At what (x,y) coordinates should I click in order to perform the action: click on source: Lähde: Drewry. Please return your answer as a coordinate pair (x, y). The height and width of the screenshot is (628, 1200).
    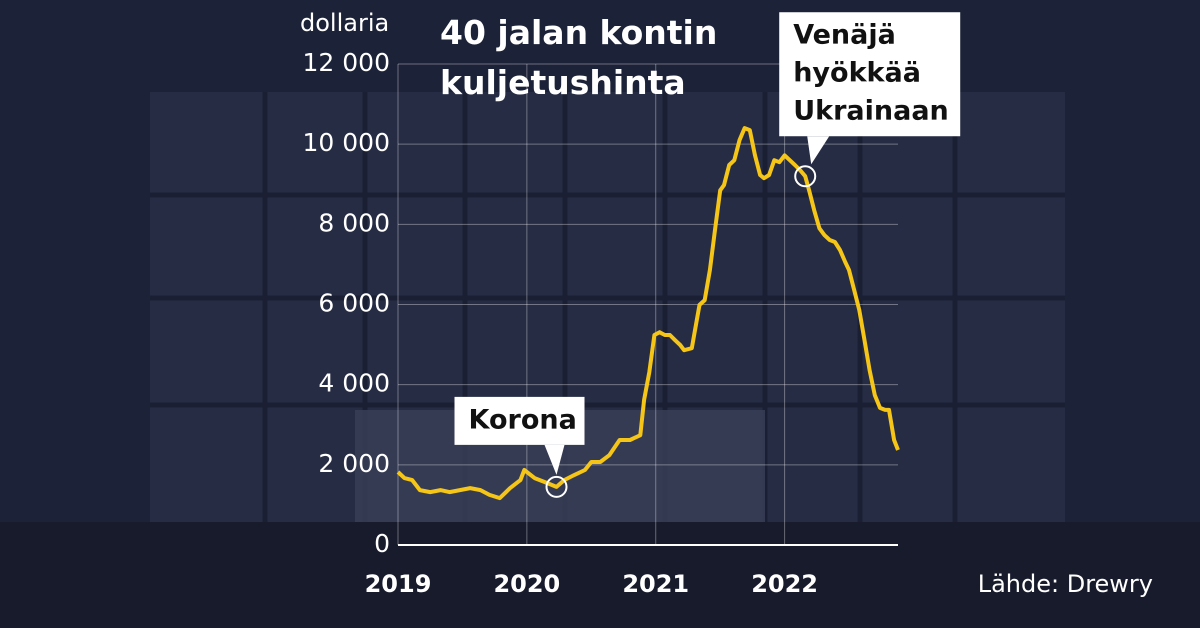
    Looking at the image, I should click on (1065, 584).